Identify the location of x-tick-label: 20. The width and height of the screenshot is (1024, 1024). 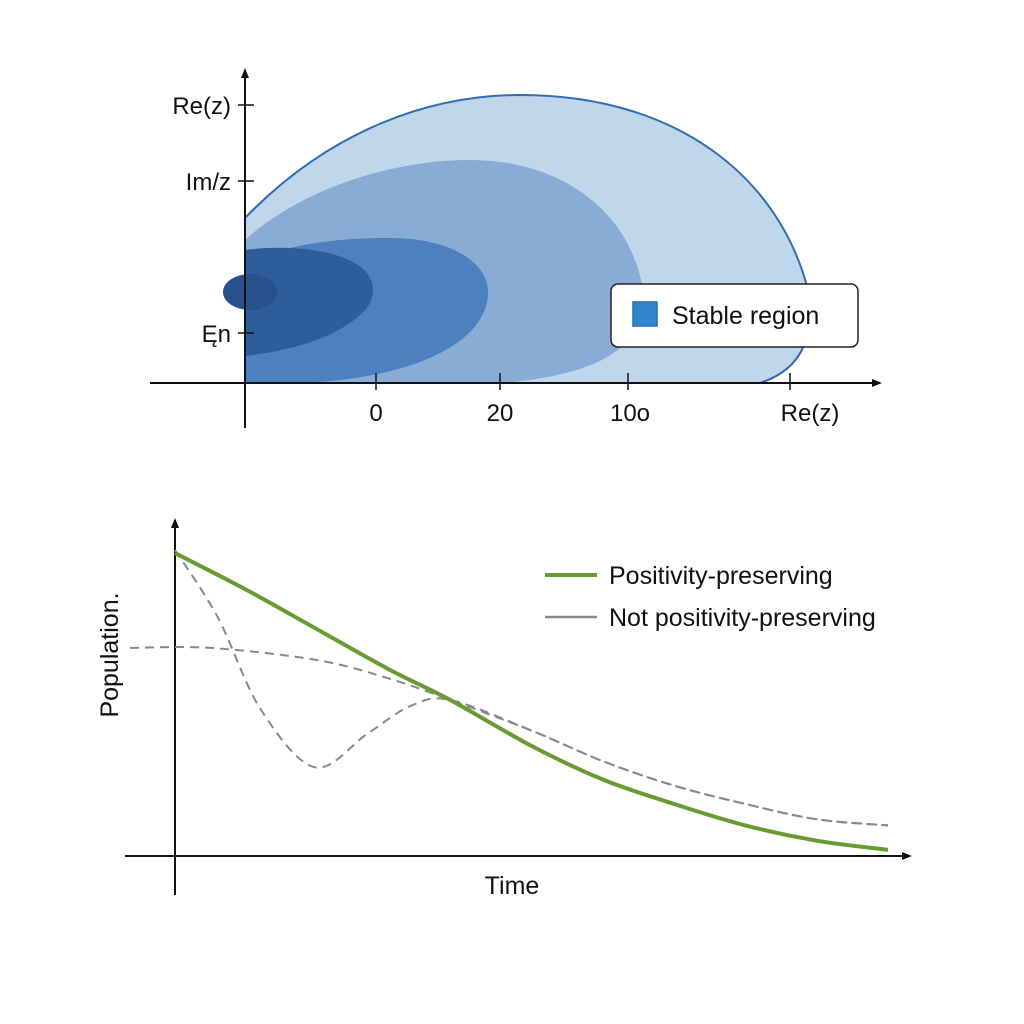
(500, 413).